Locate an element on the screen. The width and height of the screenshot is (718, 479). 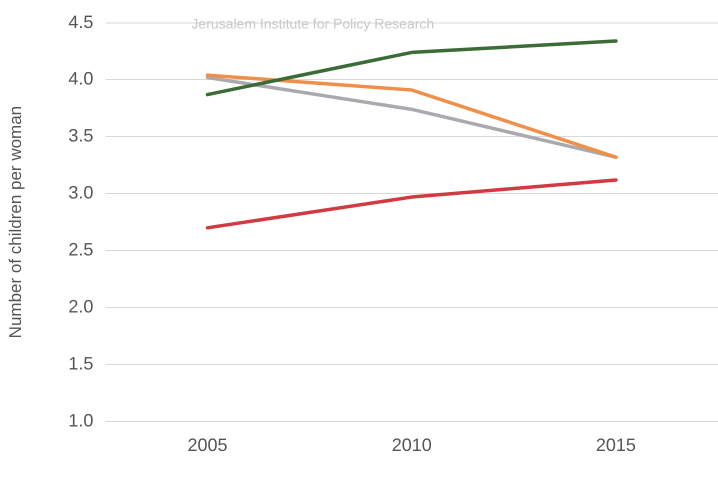
x-tick-label: 2015 is located at coordinates (616, 445).